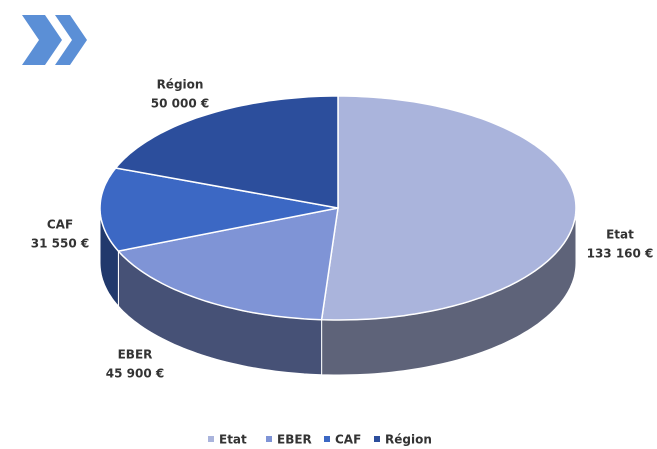 This screenshot has width=657, height=449. I want to click on legend-label: CAF, so click(348, 440).